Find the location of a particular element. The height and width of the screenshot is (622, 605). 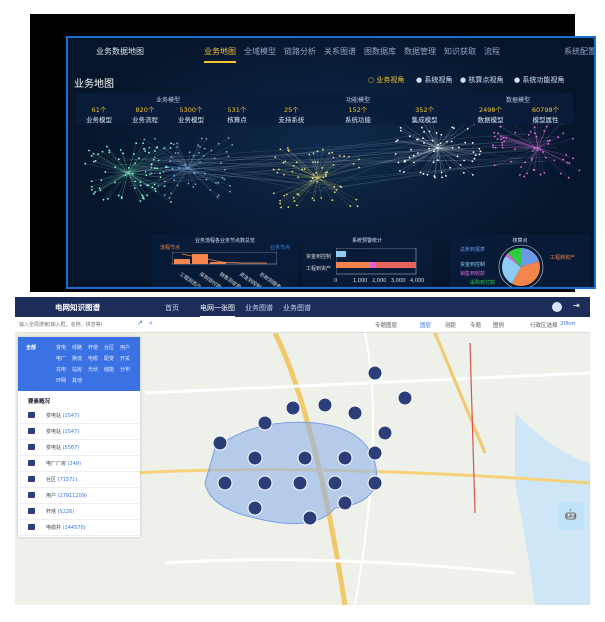

view-radio: ● 系统功能视角 is located at coordinates (539, 80).